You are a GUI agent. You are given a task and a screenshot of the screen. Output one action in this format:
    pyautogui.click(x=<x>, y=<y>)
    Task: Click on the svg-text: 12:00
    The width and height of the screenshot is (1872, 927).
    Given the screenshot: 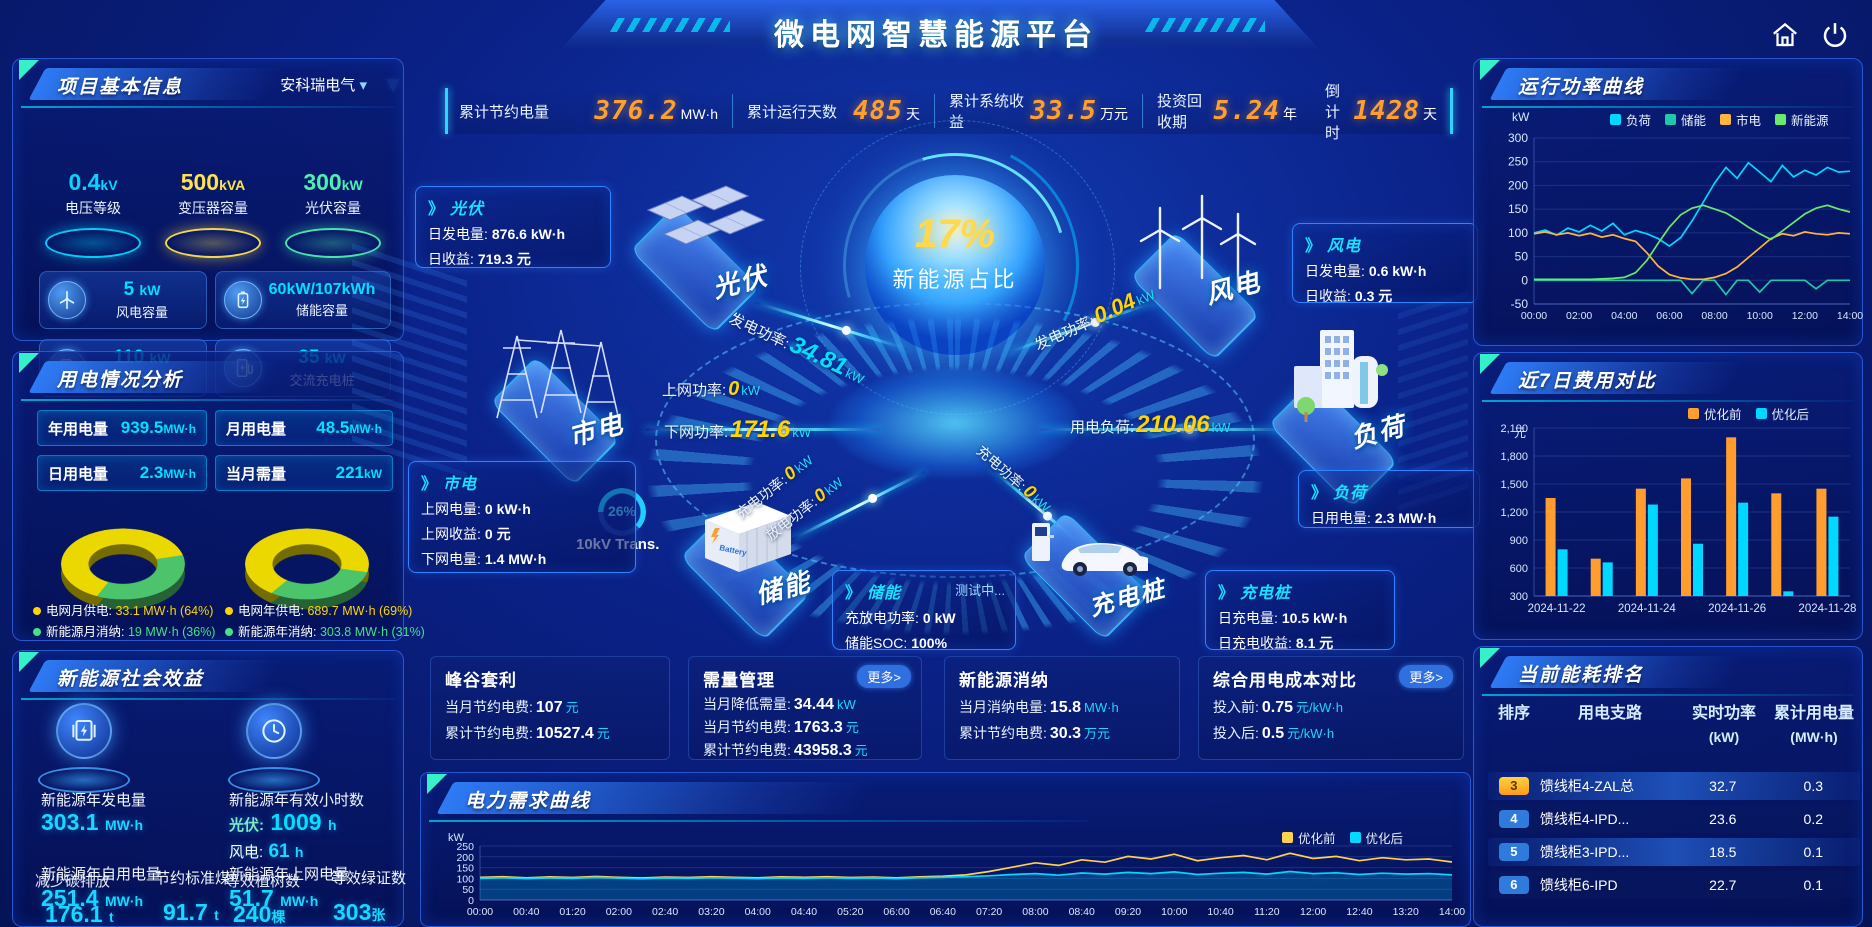 What is the action you would take?
    pyautogui.click(x=1313, y=912)
    